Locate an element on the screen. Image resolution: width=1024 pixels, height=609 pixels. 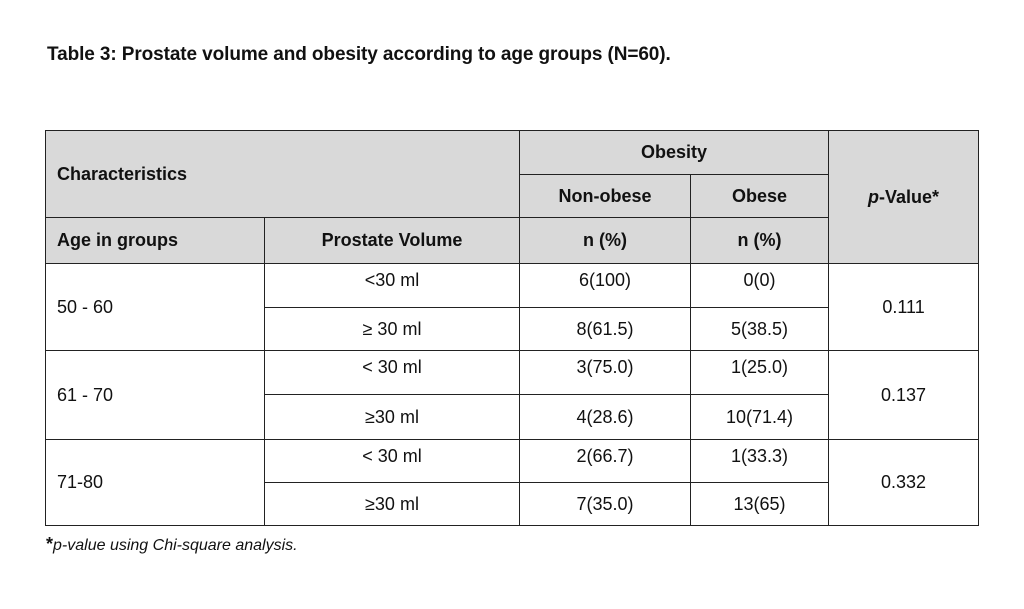
non-obese-cell: 2(66.7) is located at coordinates (605, 461).